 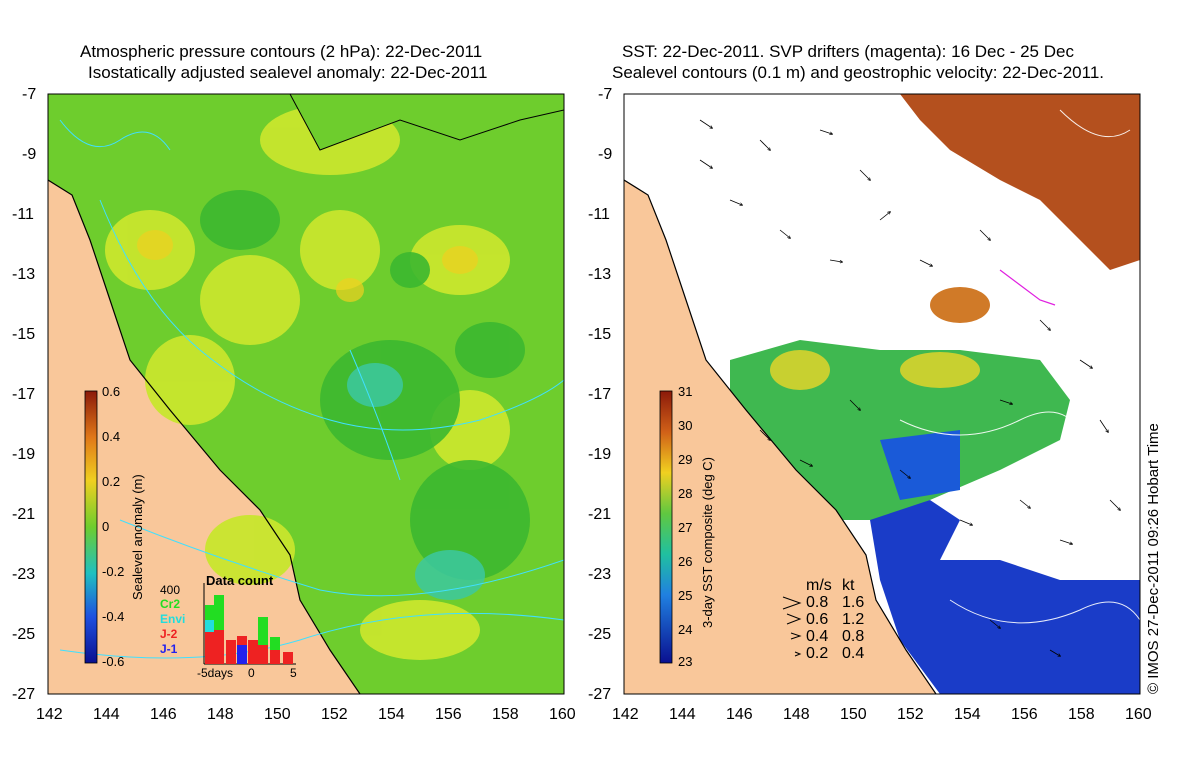 What do you see at coordinates (1005, 597) in the screenshot?
I see `cool-sst-region` at bounding box center [1005, 597].